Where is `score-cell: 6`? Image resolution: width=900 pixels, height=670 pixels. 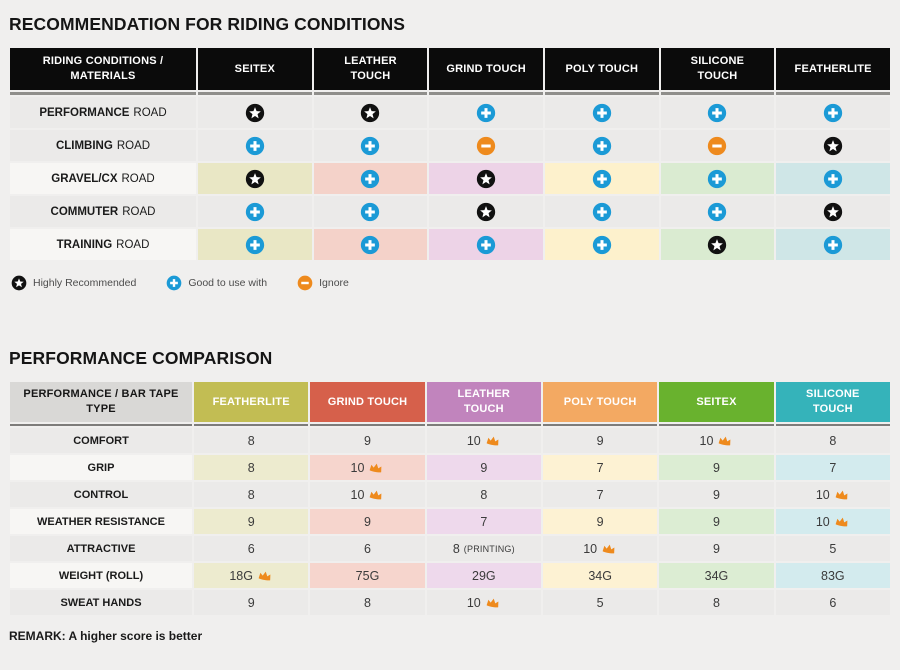
score-cell: 6 is located at coordinates (832, 602).